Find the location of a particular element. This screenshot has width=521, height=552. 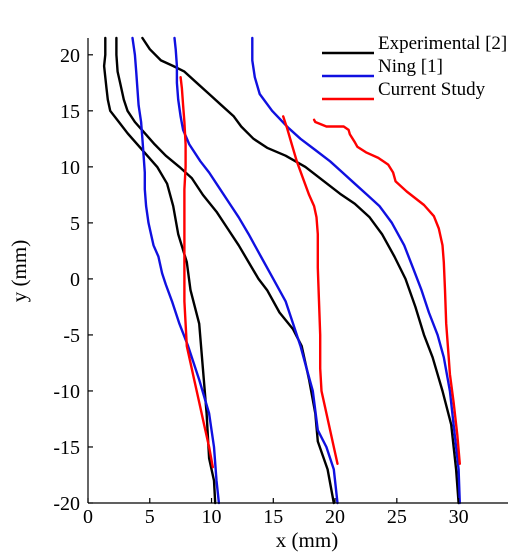

x-tick-label: 5 is located at coordinates (150, 517).